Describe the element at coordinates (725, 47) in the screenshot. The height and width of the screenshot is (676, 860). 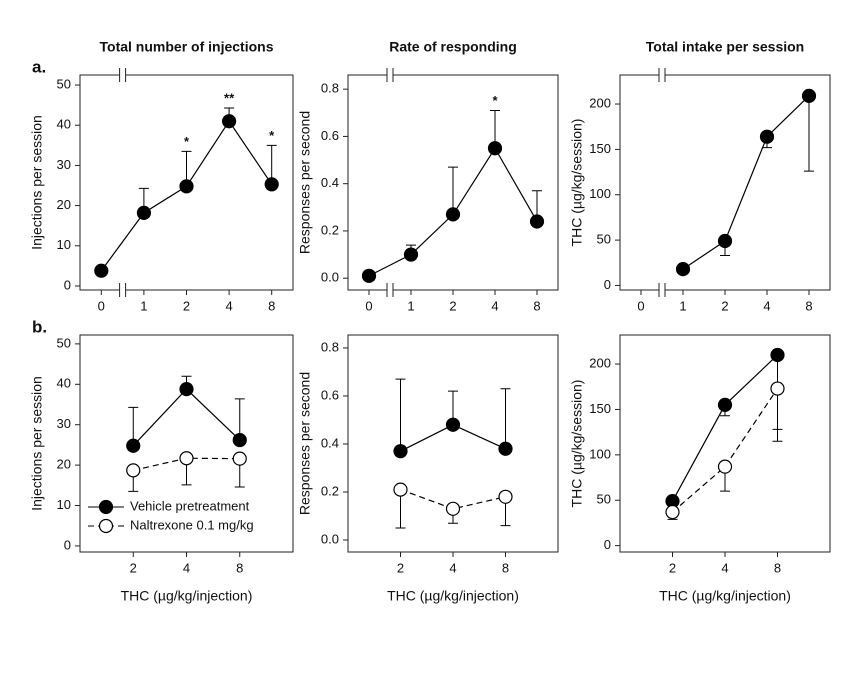
I see `chart-title: Total intake per session` at that location.